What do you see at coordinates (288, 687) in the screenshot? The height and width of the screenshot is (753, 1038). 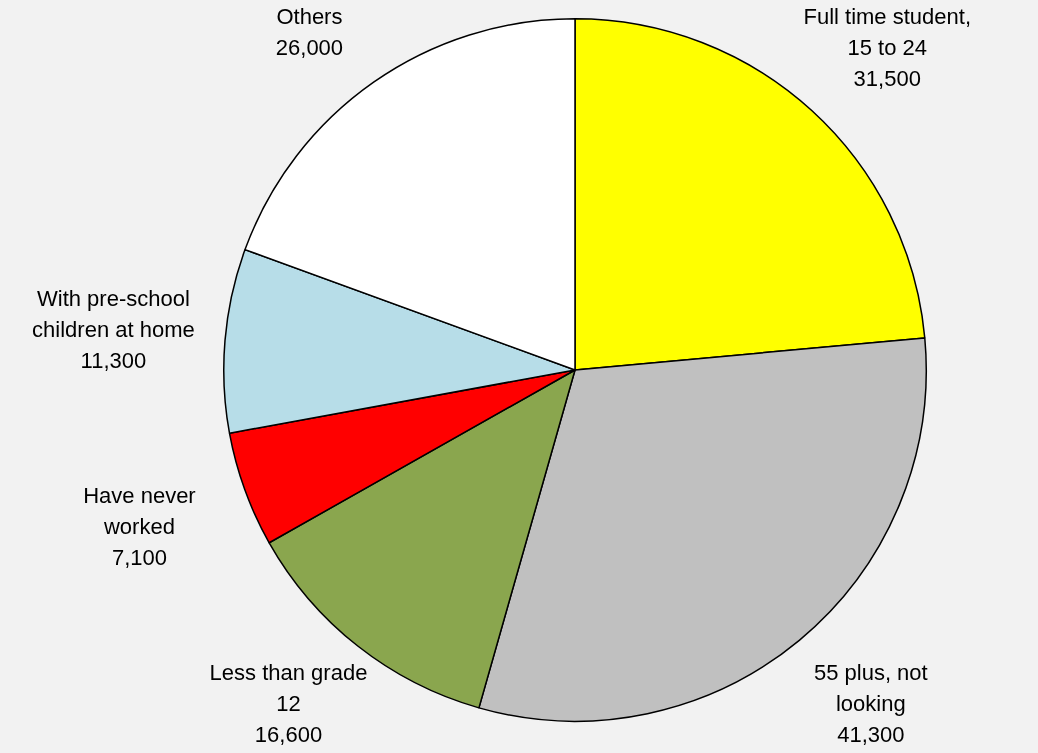 I see `slice-label: Less than grade 12` at bounding box center [288, 687].